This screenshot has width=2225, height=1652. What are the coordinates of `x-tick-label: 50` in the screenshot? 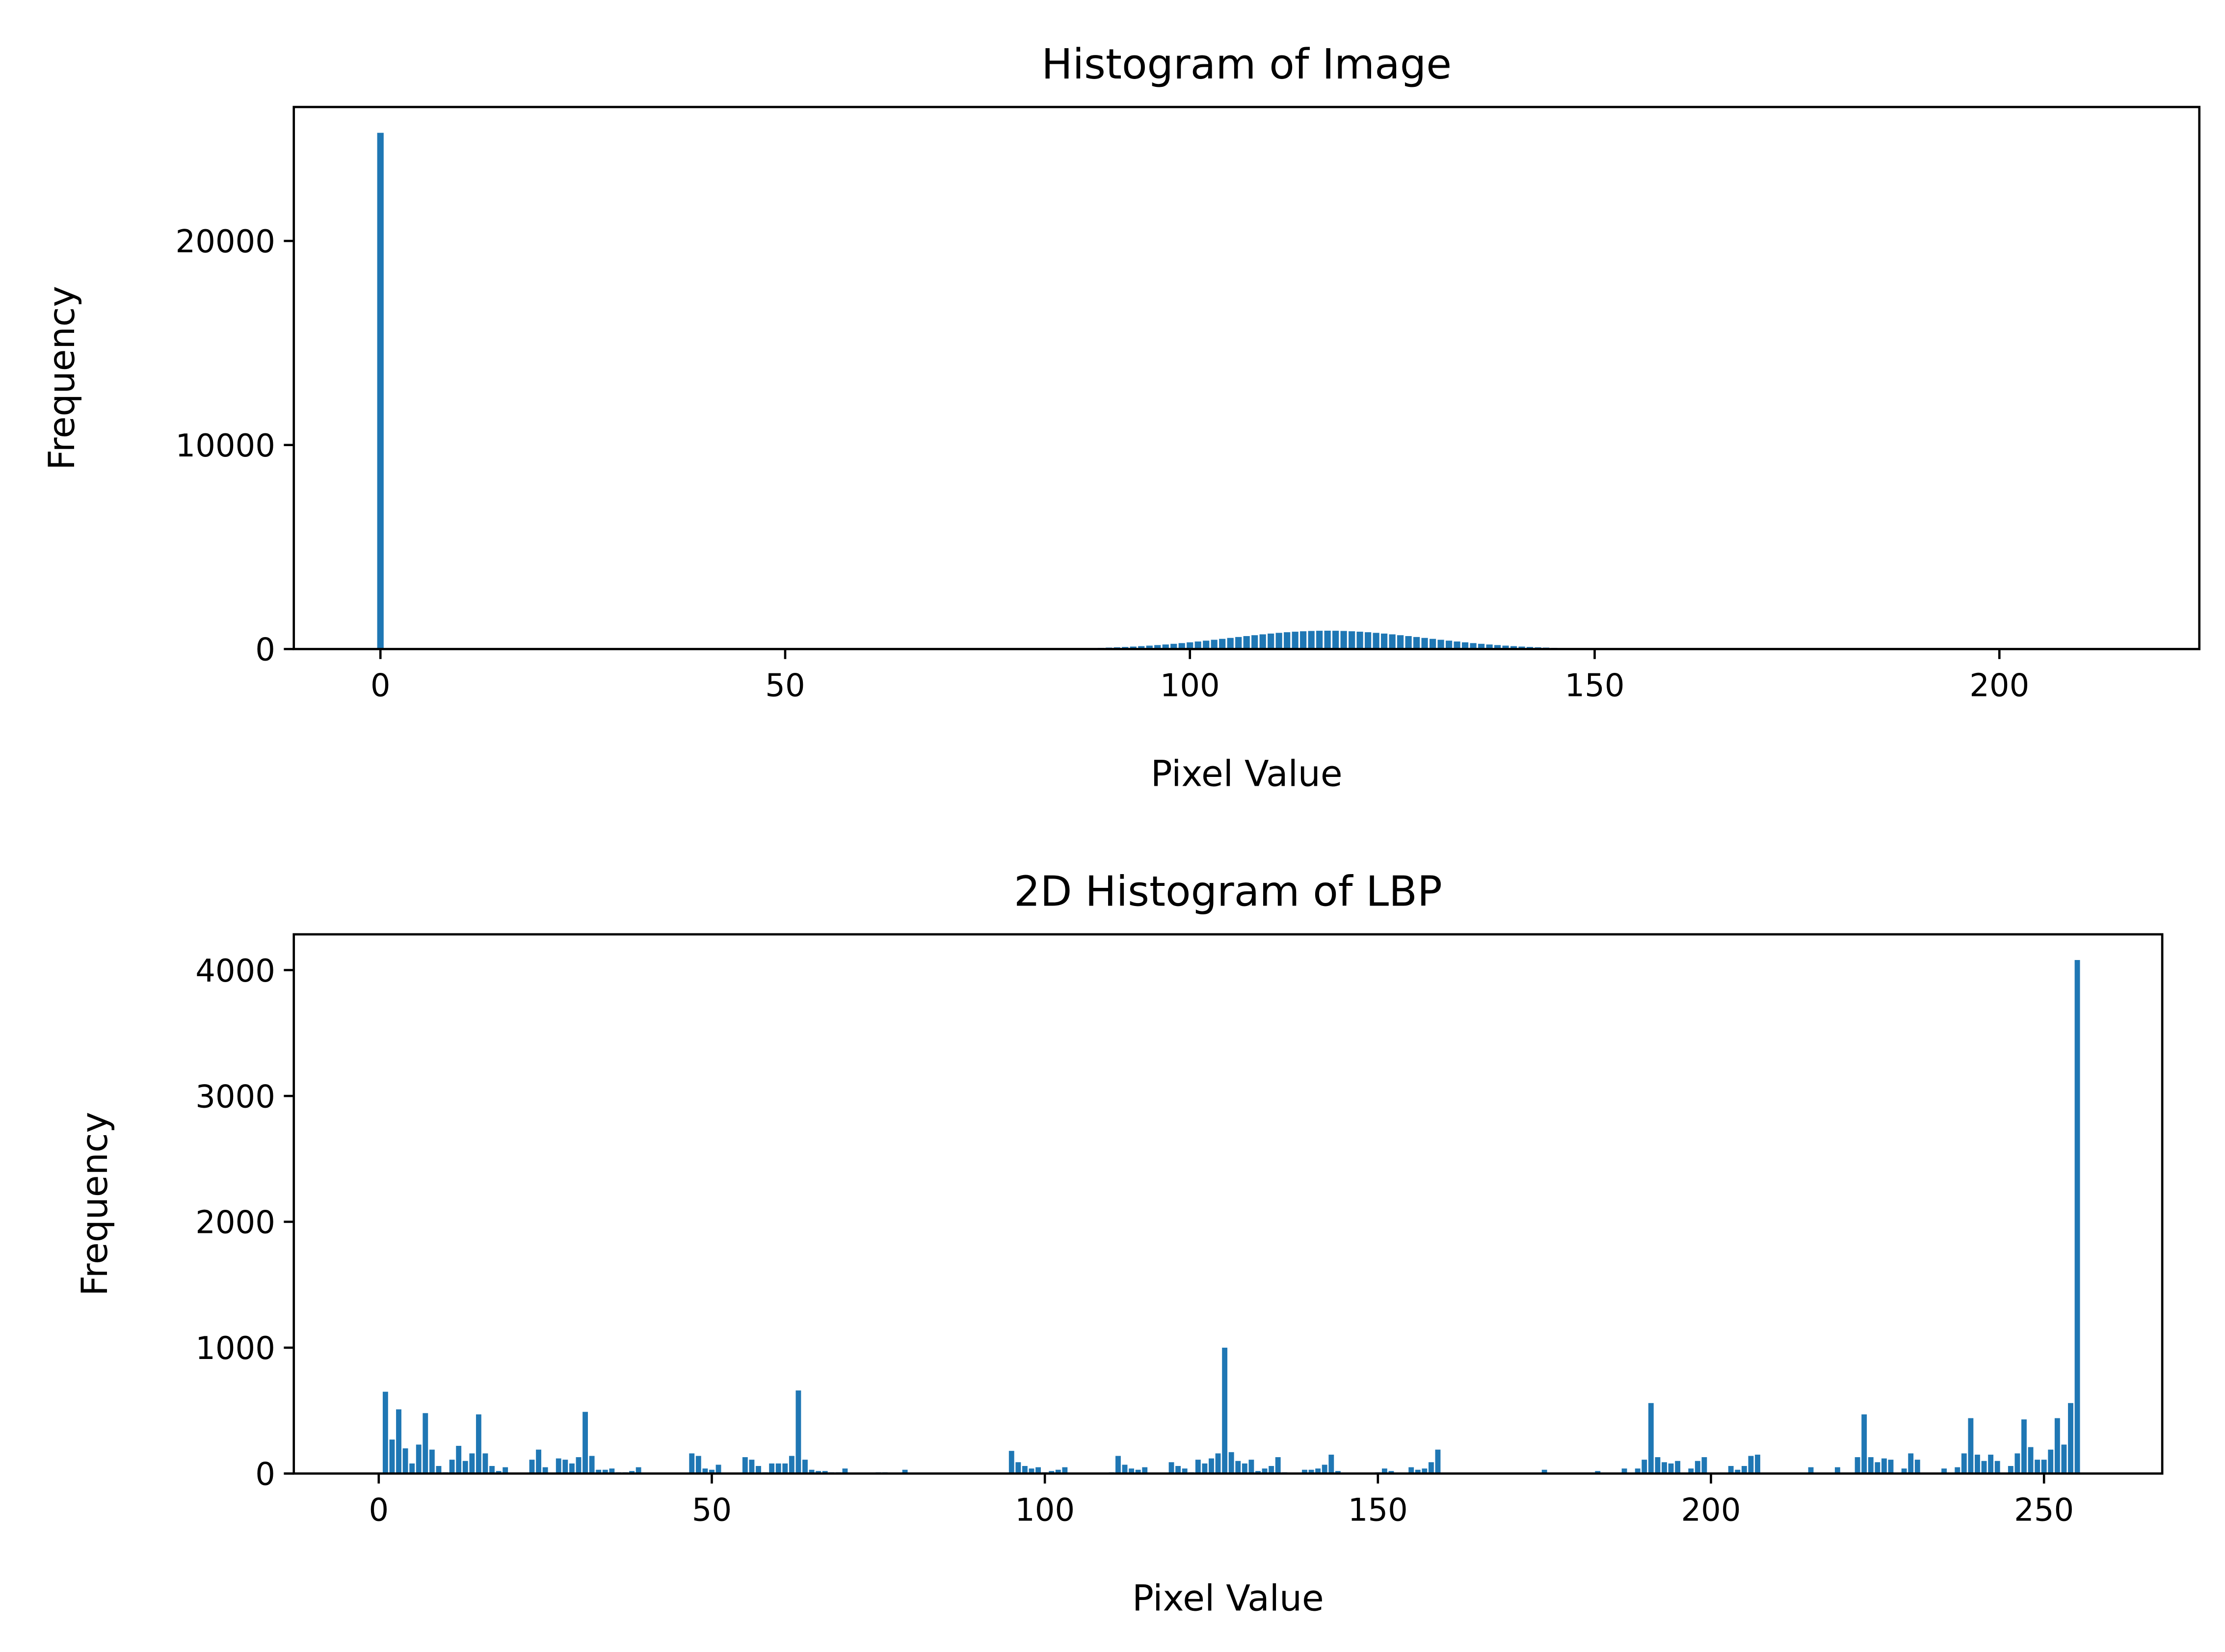 It's located at (785, 685).